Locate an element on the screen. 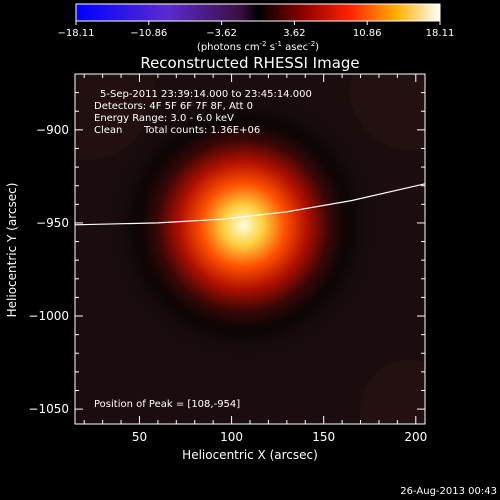 Image resolution: width=500 pixels, height=500 pixels. x-tick-label: 200 is located at coordinates (415, 437).